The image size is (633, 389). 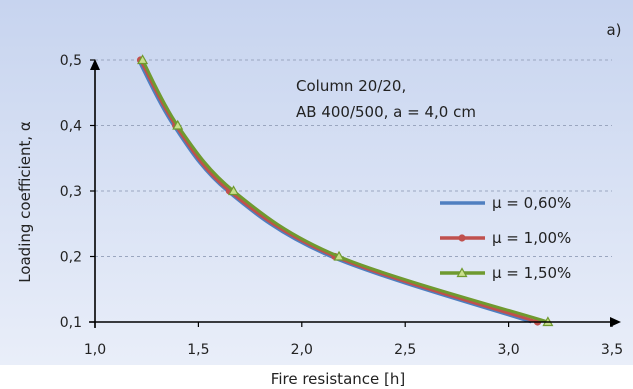 I want to click on legend-label: μ = 1,50%, so click(x=531, y=273).